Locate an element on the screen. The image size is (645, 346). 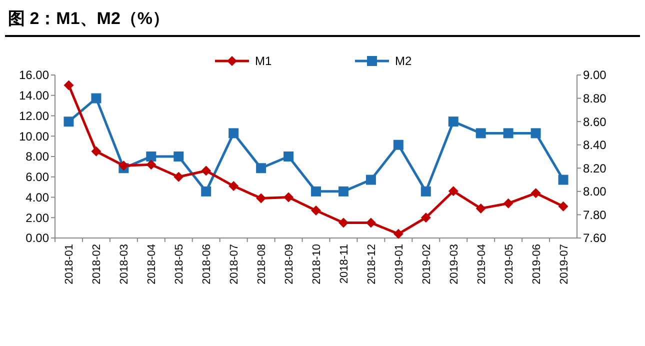
y2-tick-label: 7.80 is located at coordinates (595, 215).